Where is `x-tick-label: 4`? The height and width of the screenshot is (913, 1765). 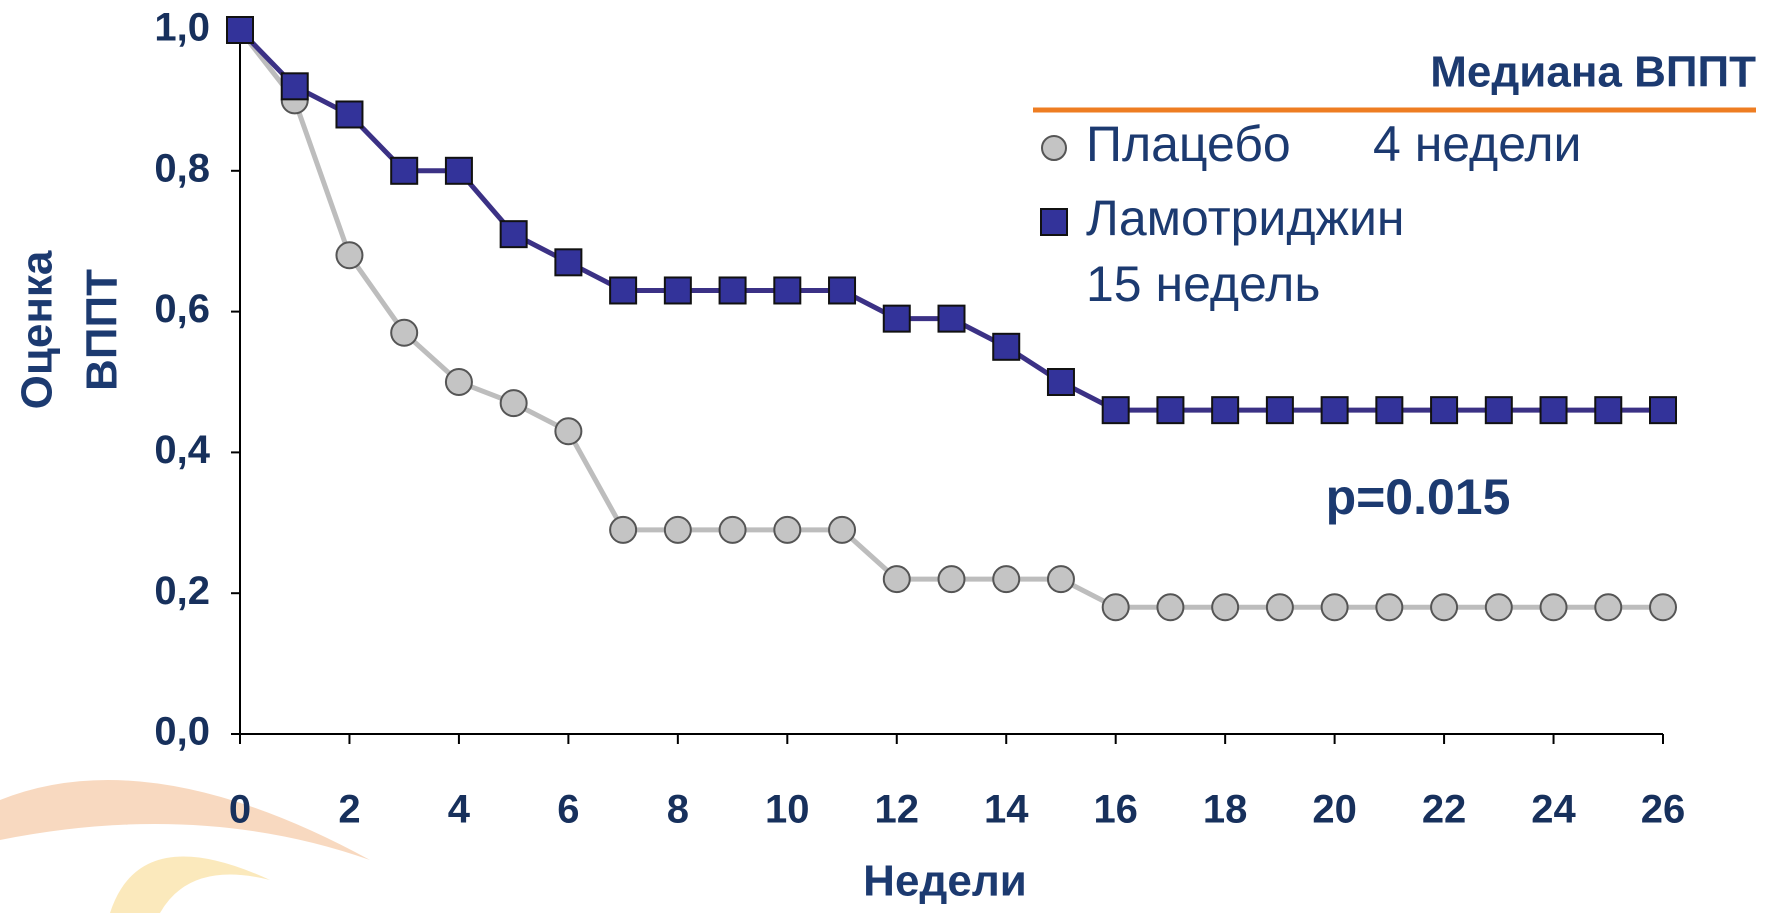
x-tick-label: 4 is located at coordinates (459, 810).